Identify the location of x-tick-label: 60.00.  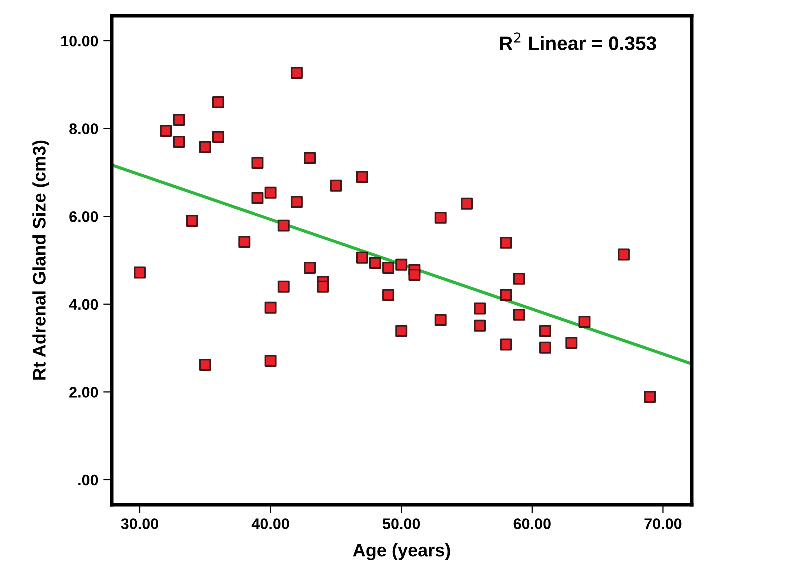
(532, 524).